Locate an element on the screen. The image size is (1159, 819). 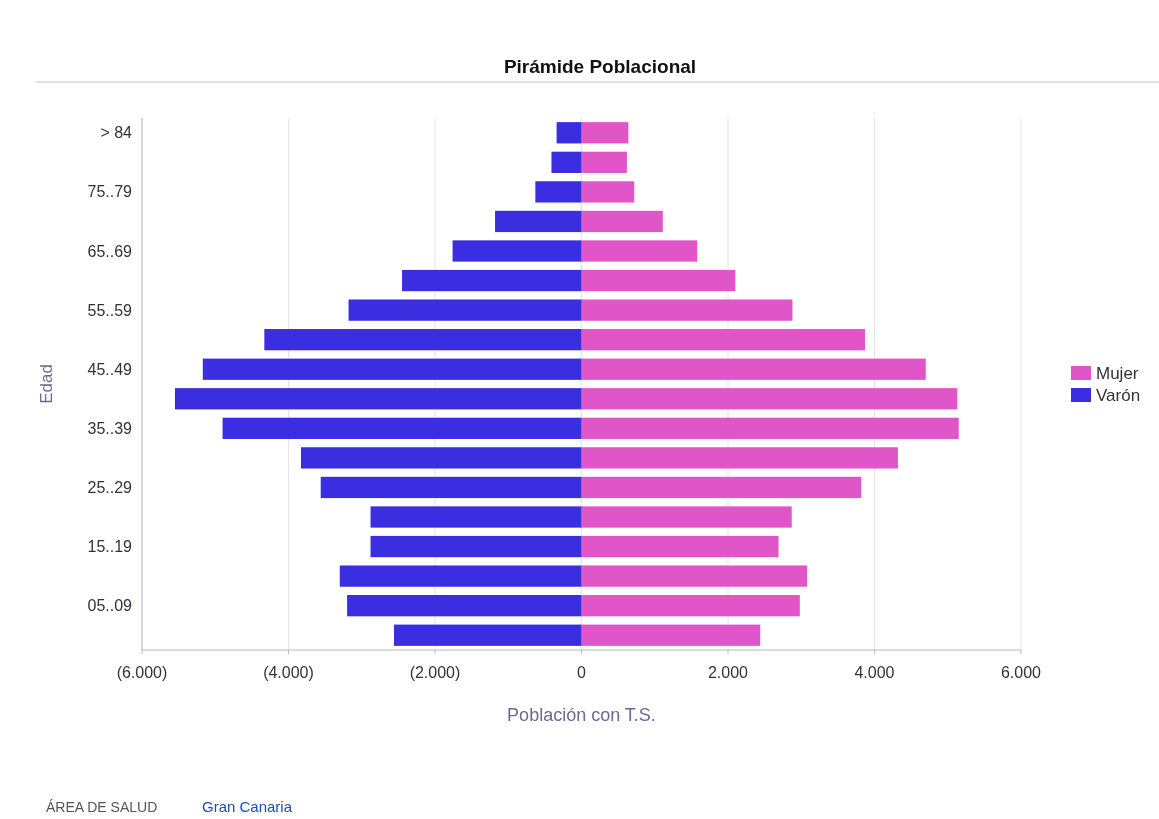
x-tick-label: 4.000 is located at coordinates (874, 672).